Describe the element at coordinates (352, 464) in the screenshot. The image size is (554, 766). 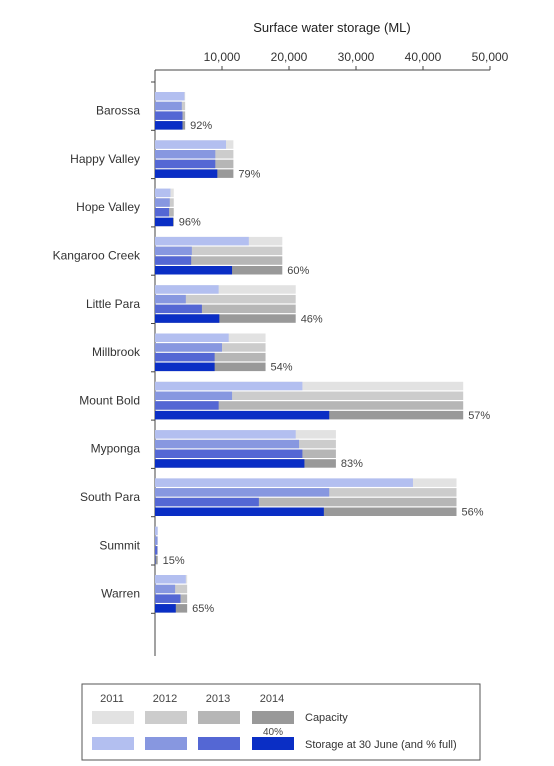
I see `pct-label: 83%` at that location.